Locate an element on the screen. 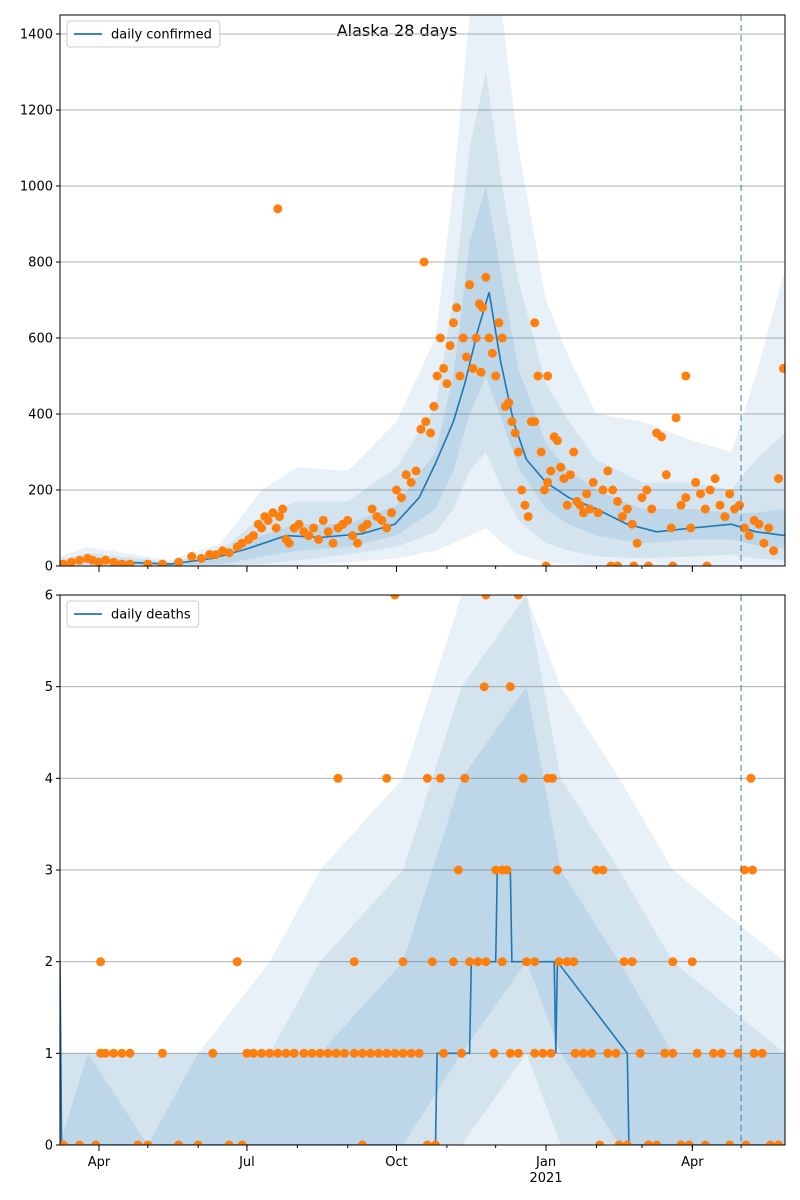  y-tick-label: 600 is located at coordinates (40, 339).